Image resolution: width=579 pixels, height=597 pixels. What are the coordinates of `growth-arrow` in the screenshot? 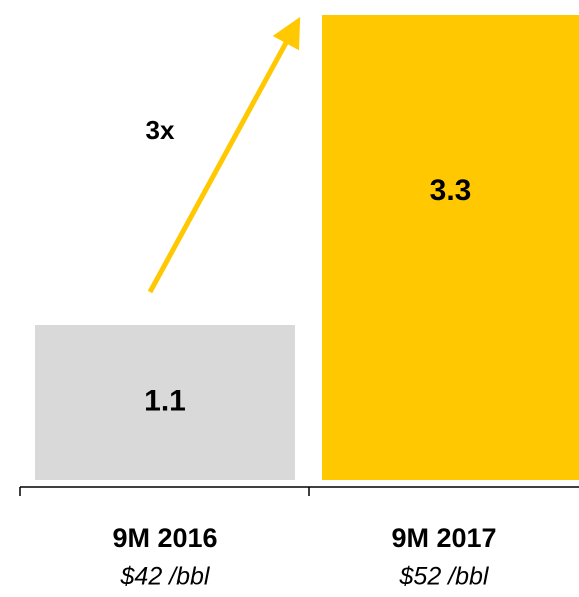 It's located at (224, 155).